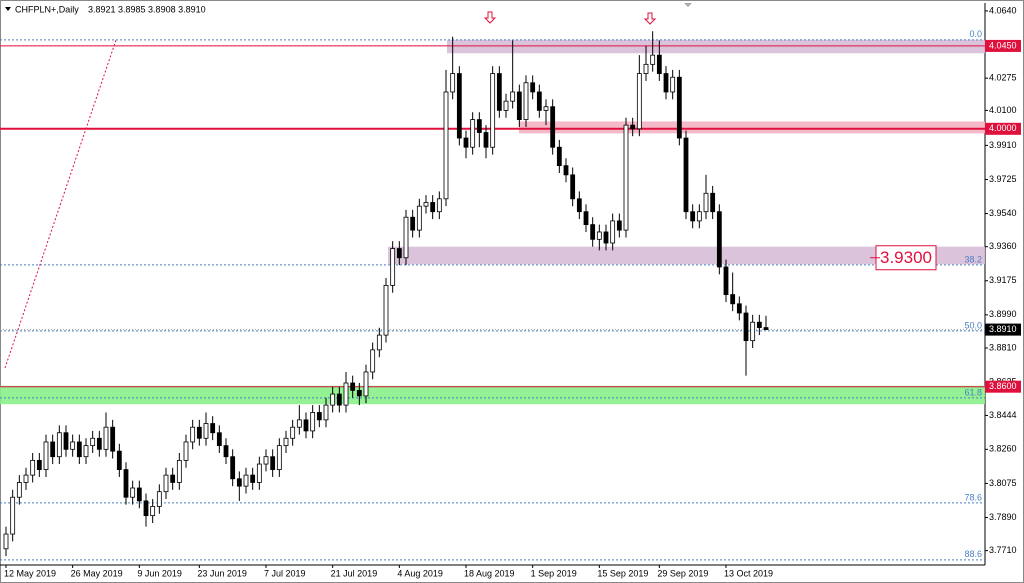  Describe the element at coordinates (1003, 179) in the screenshot. I see `y-tick-label: 3.9725` at that location.